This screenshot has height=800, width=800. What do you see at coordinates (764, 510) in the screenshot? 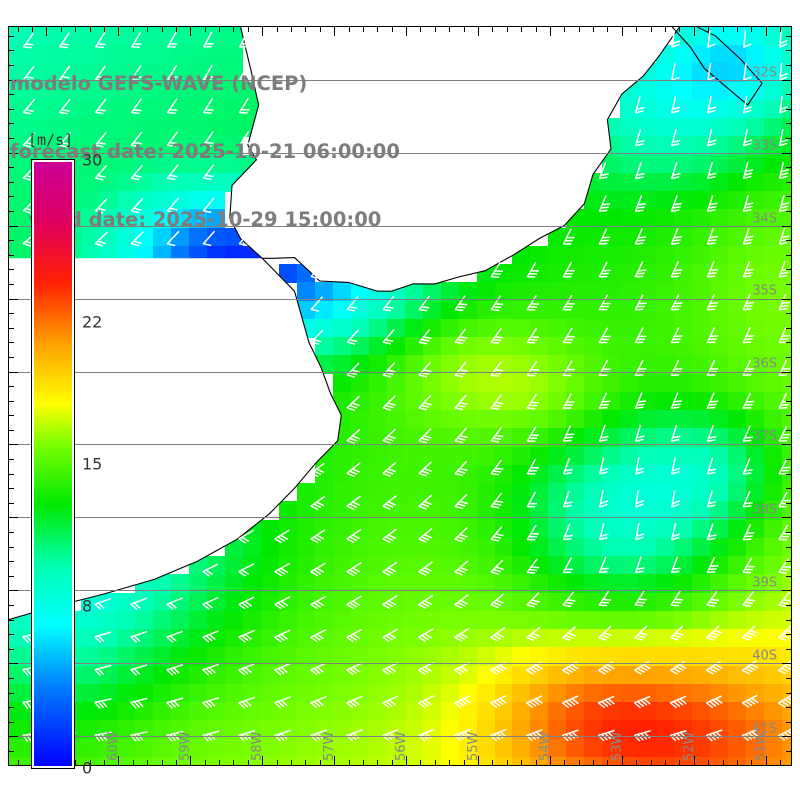
I see `latitude-label-38S: 38S` at bounding box center [764, 510].